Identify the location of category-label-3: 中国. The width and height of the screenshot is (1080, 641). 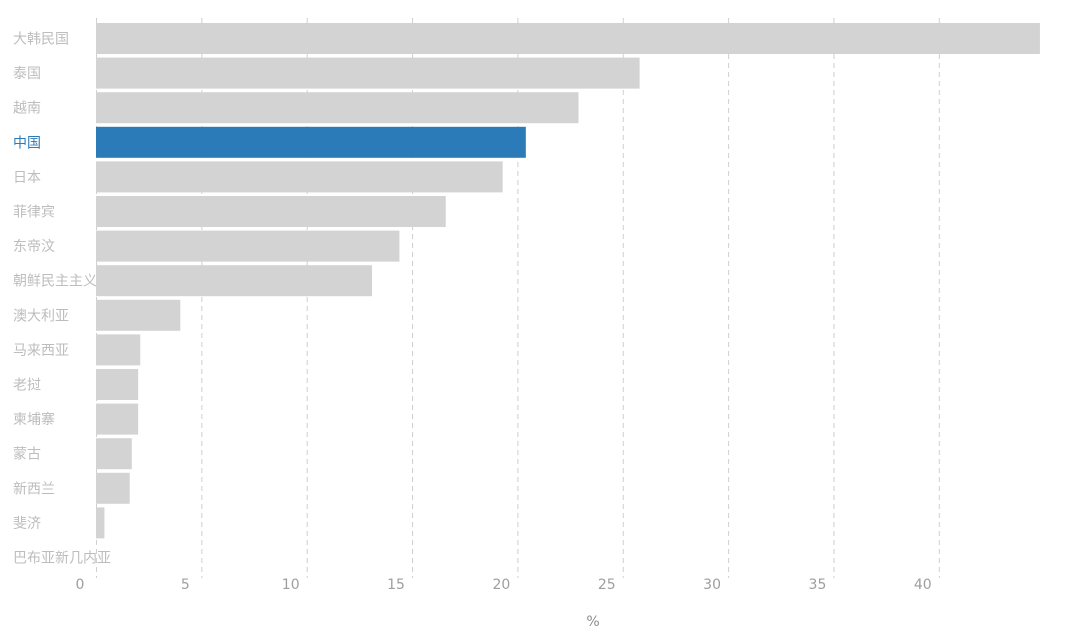
(27, 143).